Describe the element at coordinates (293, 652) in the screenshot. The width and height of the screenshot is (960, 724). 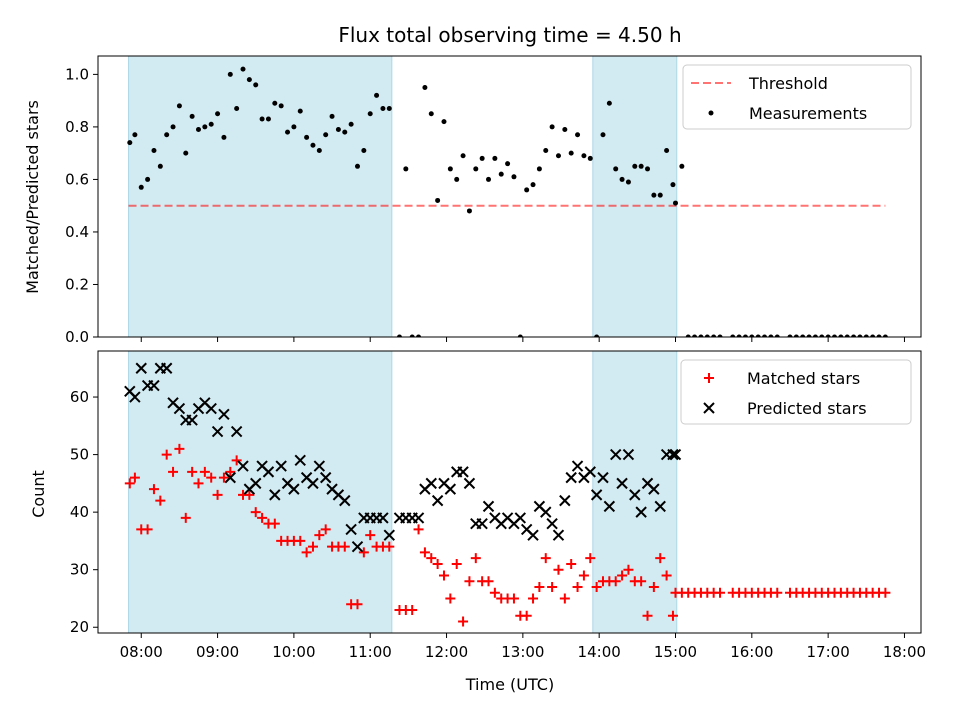
I see `x-tick-label: 10:00` at that location.